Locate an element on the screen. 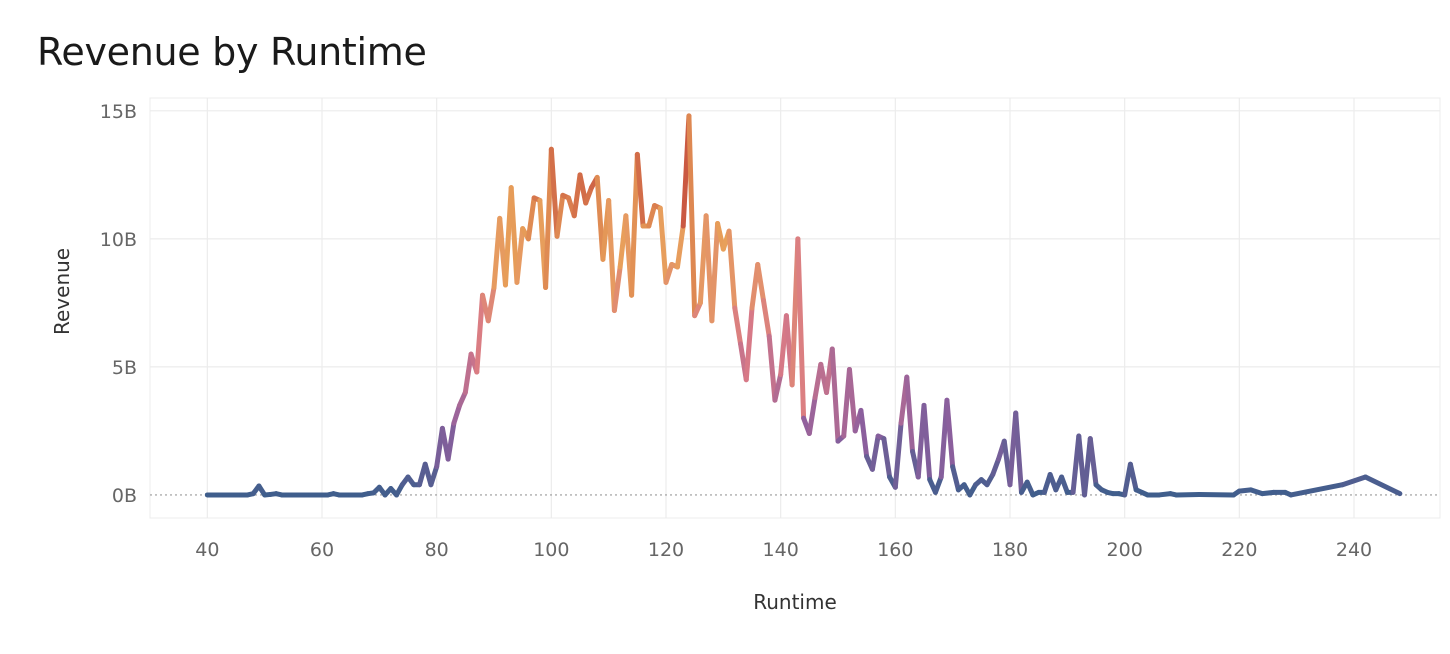 Image resolution: width=1450 pixels, height=654 pixels. y-tick-label: 5B is located at coordinates (124, 368).